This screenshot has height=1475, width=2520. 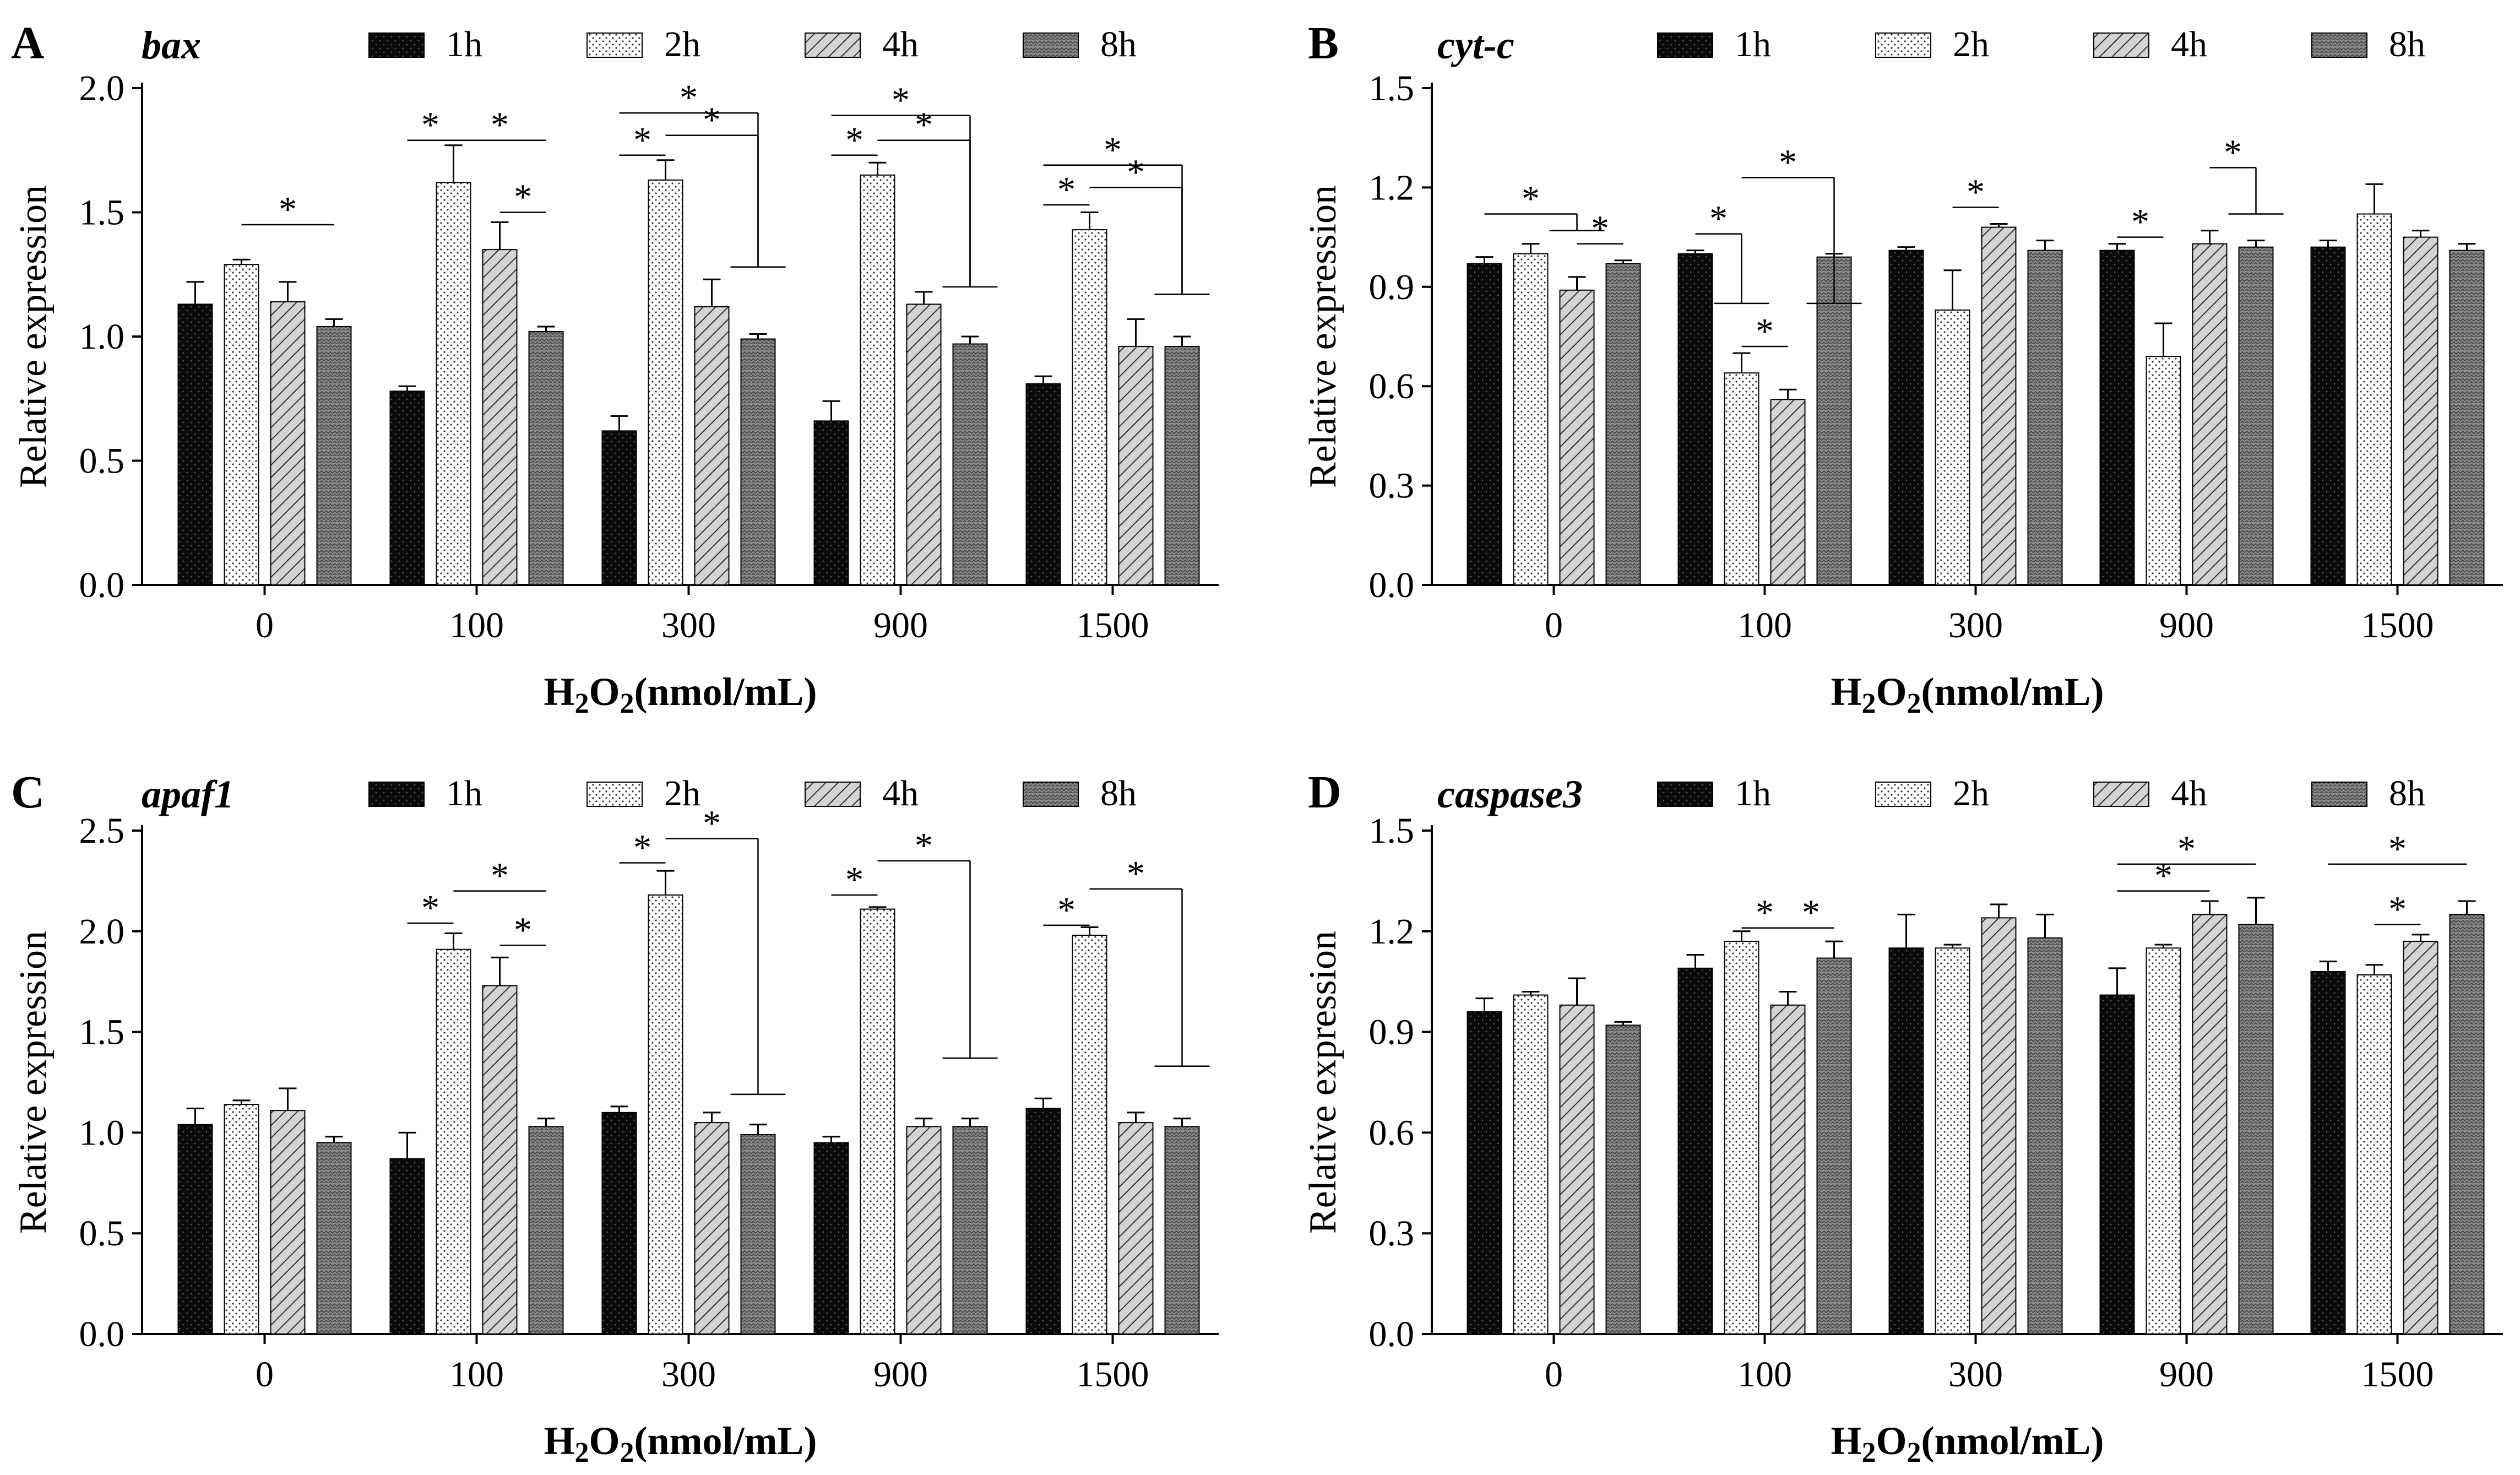 What do you see at coordinates (102, 1233) in the screenshot?
I see `y-tick-label: 0.5` at bounding box center [102, 1233].